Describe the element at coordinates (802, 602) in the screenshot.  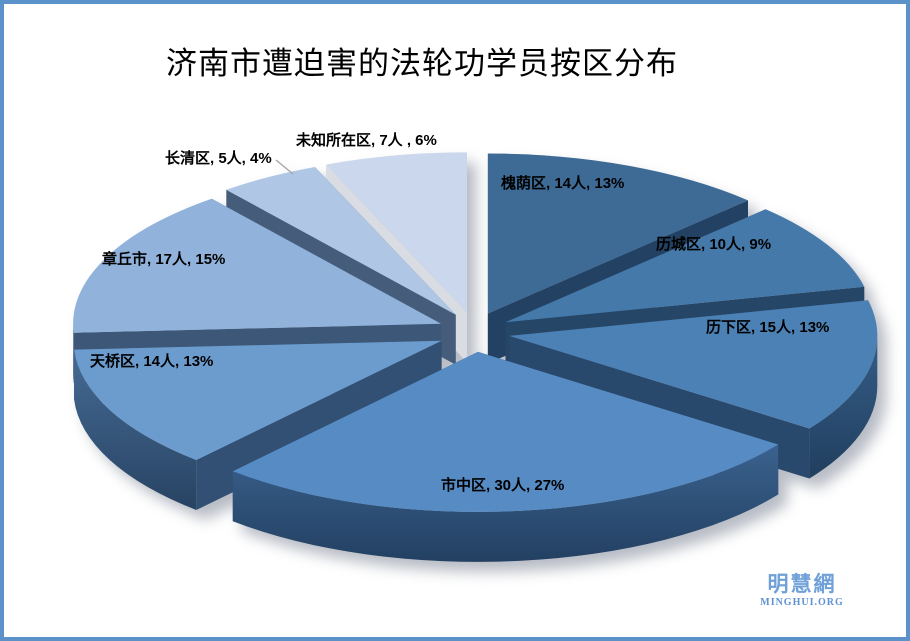
I see `minghui-logo-latin: MINGHUI.ORG` at that location.